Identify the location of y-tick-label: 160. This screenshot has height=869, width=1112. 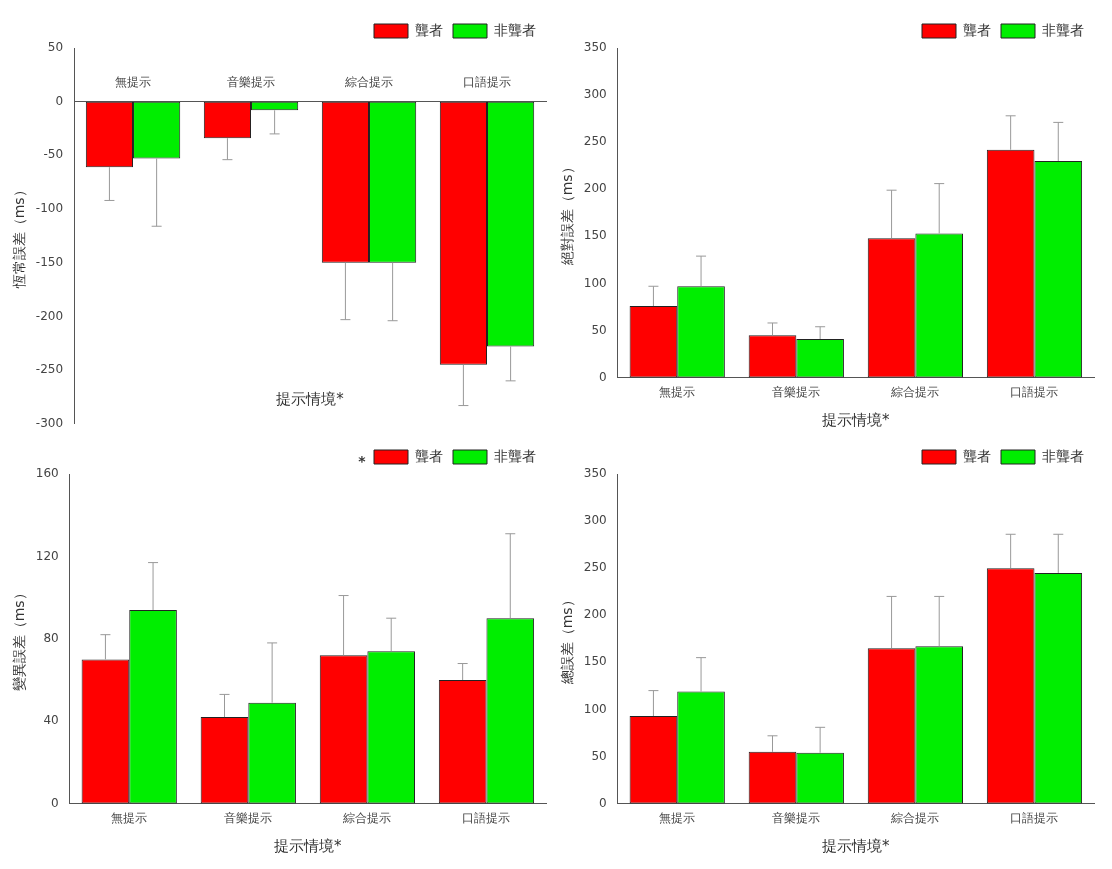
(47, 473).